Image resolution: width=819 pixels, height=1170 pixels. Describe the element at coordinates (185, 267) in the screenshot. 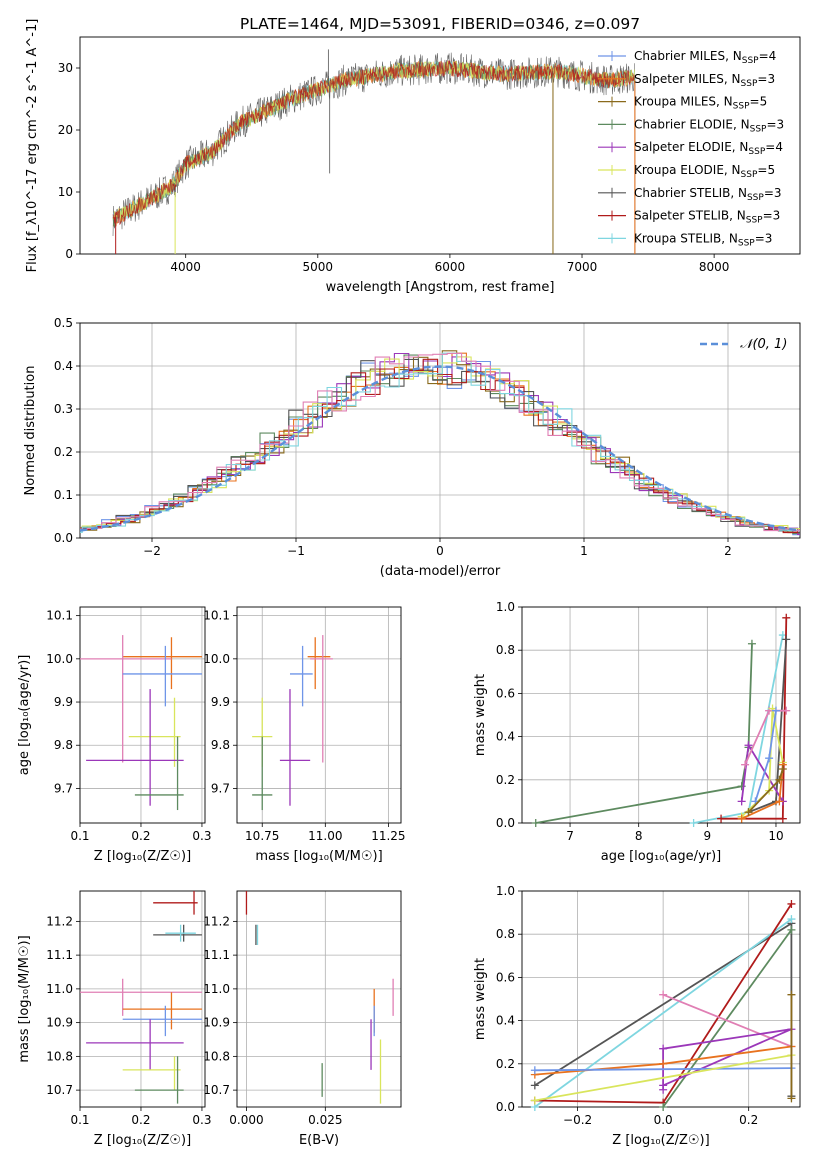

I see `x-tick-label: 4000` at that location.